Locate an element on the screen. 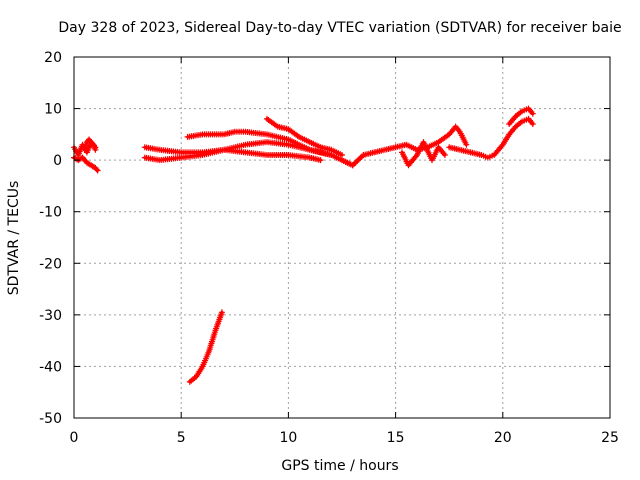 This screenshot has width=640, height=480. x-tick-label: 5 is located at coordinates (181, 438).